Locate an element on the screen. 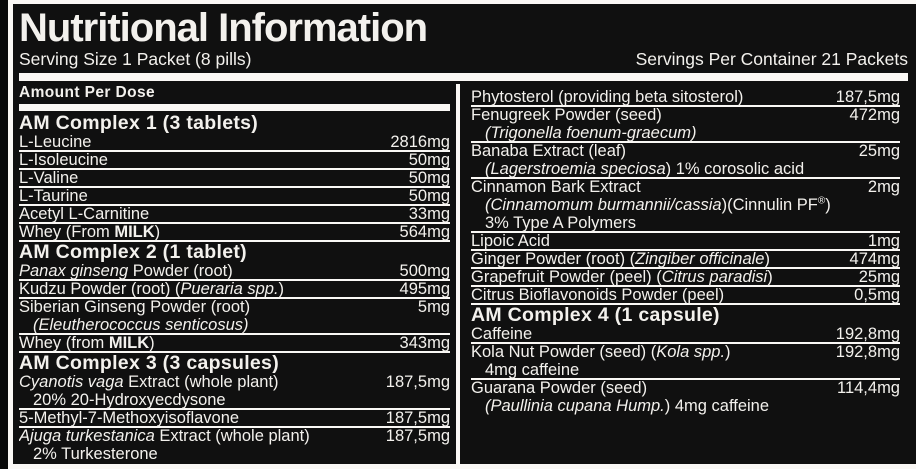 The height and width of the screenshot is (469, 916). ingredient-amount: 2mg is located at coordinates (883, 187).